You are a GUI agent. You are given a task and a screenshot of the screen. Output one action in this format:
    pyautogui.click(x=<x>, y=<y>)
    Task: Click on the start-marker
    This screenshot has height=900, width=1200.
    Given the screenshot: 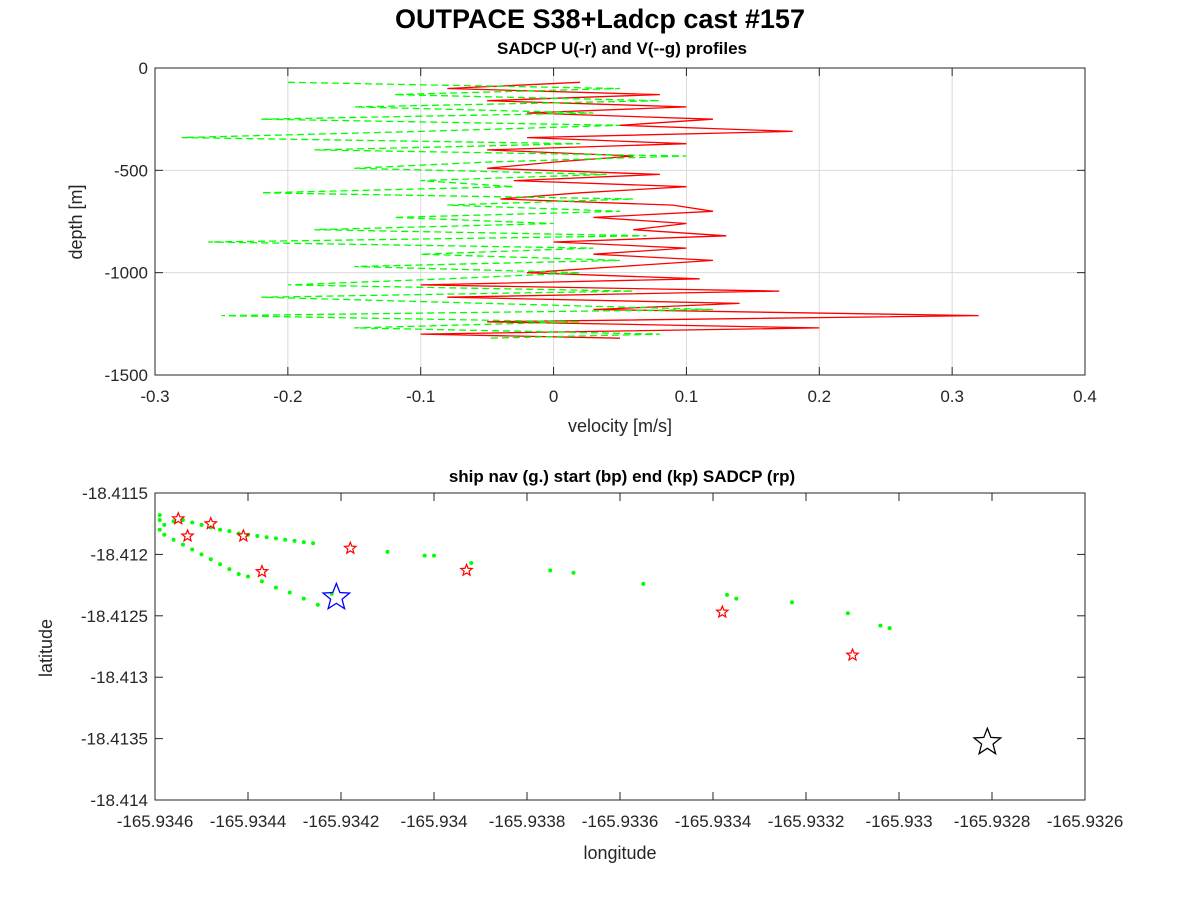 What is the action you would take?
    pyautogui.click(x=336, y=596)
    